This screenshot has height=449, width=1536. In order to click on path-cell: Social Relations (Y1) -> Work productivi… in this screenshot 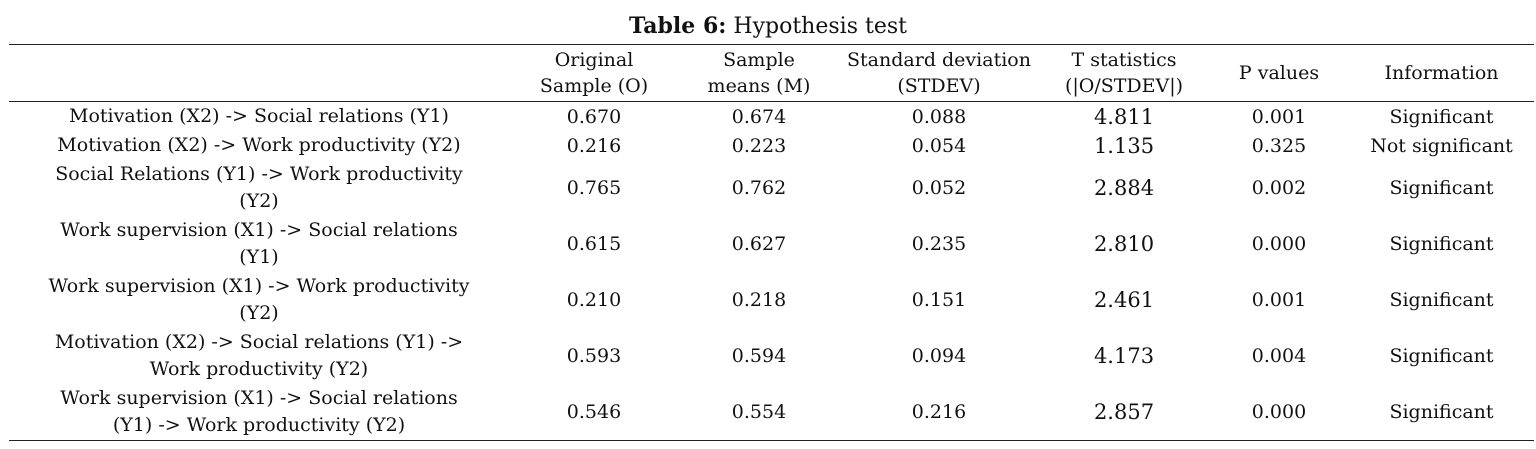, I will do `click(259, 188)`.